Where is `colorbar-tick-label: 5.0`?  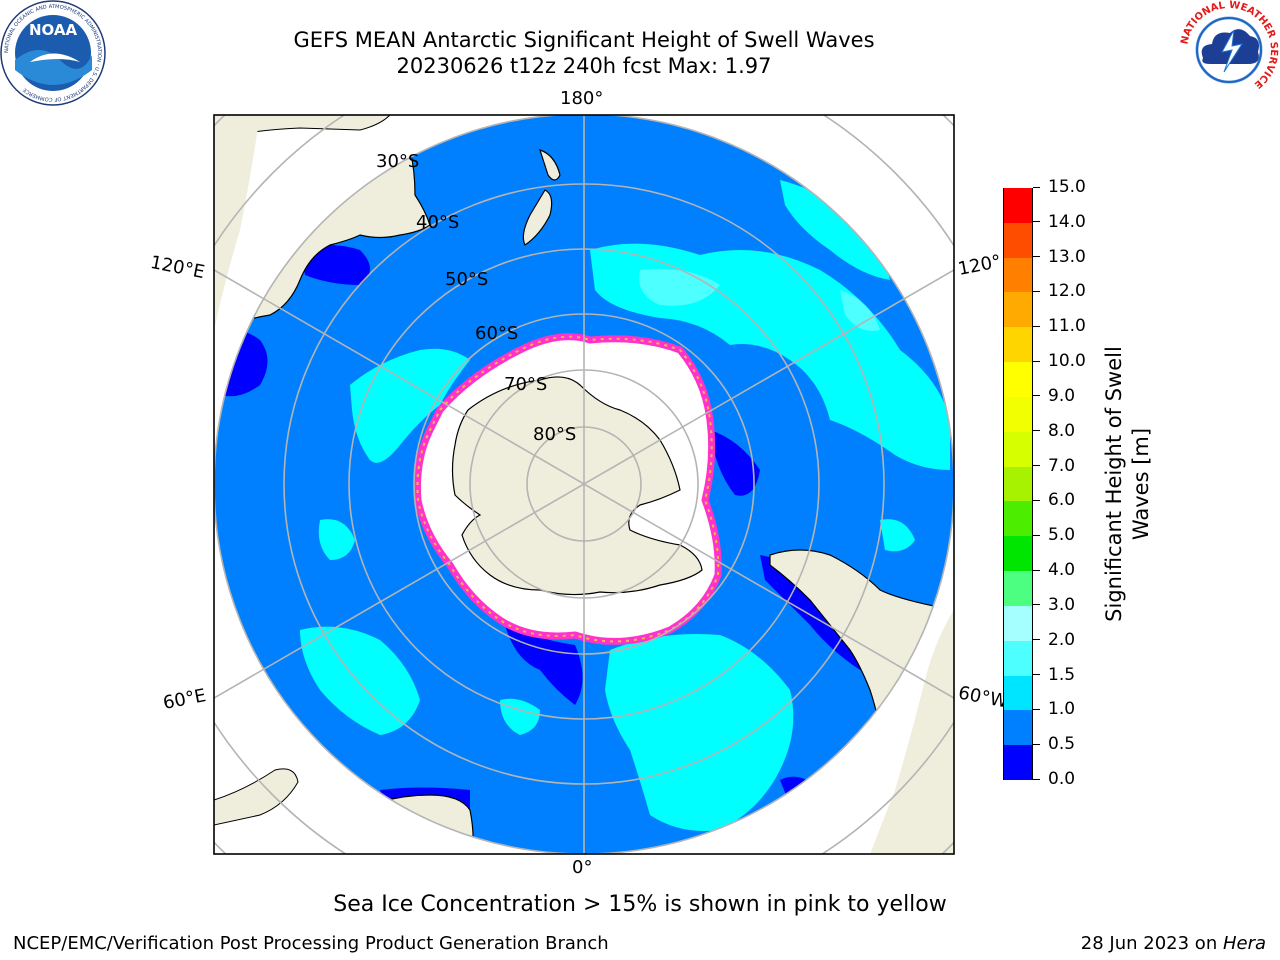
colorbar-tick-label: 5.0 is located at coordinates (1054, 535).